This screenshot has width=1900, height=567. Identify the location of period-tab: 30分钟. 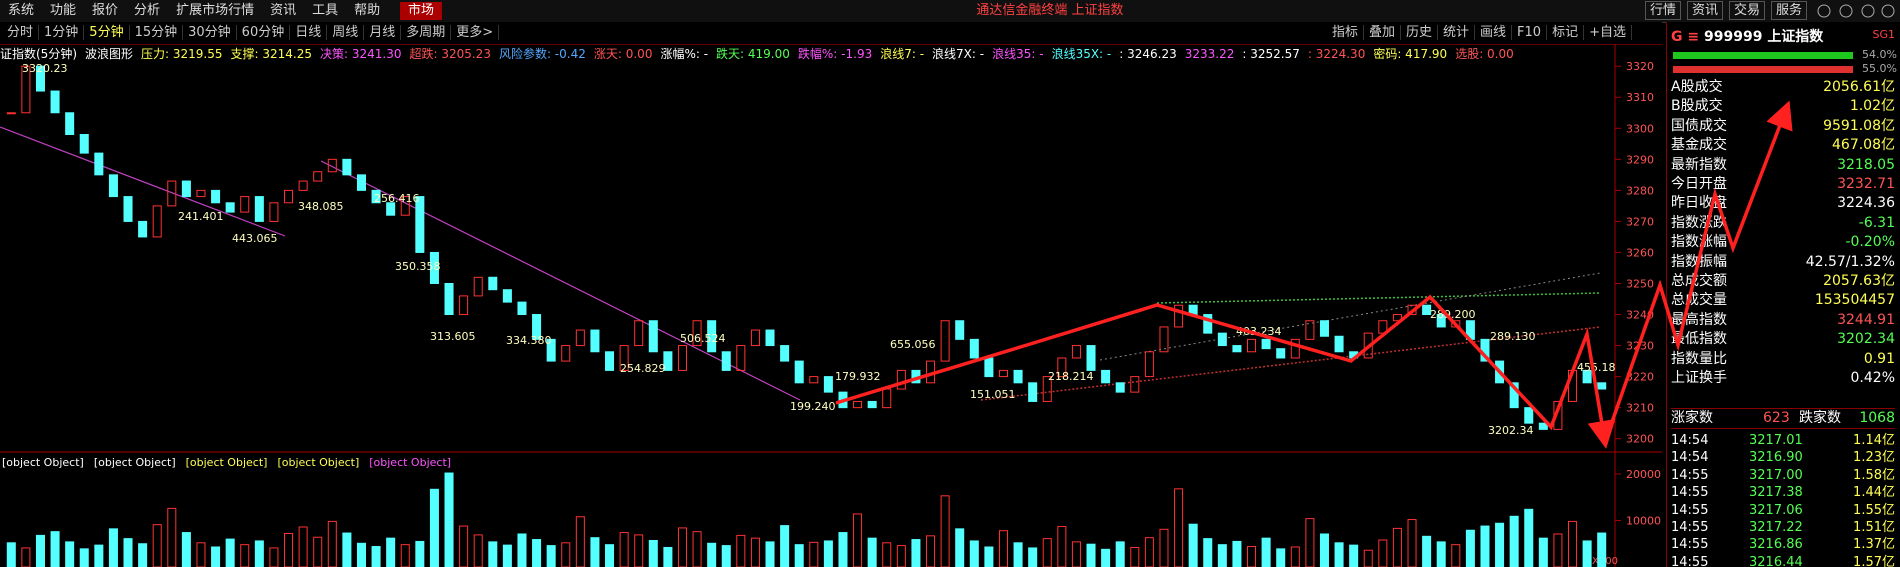
(210, 32).